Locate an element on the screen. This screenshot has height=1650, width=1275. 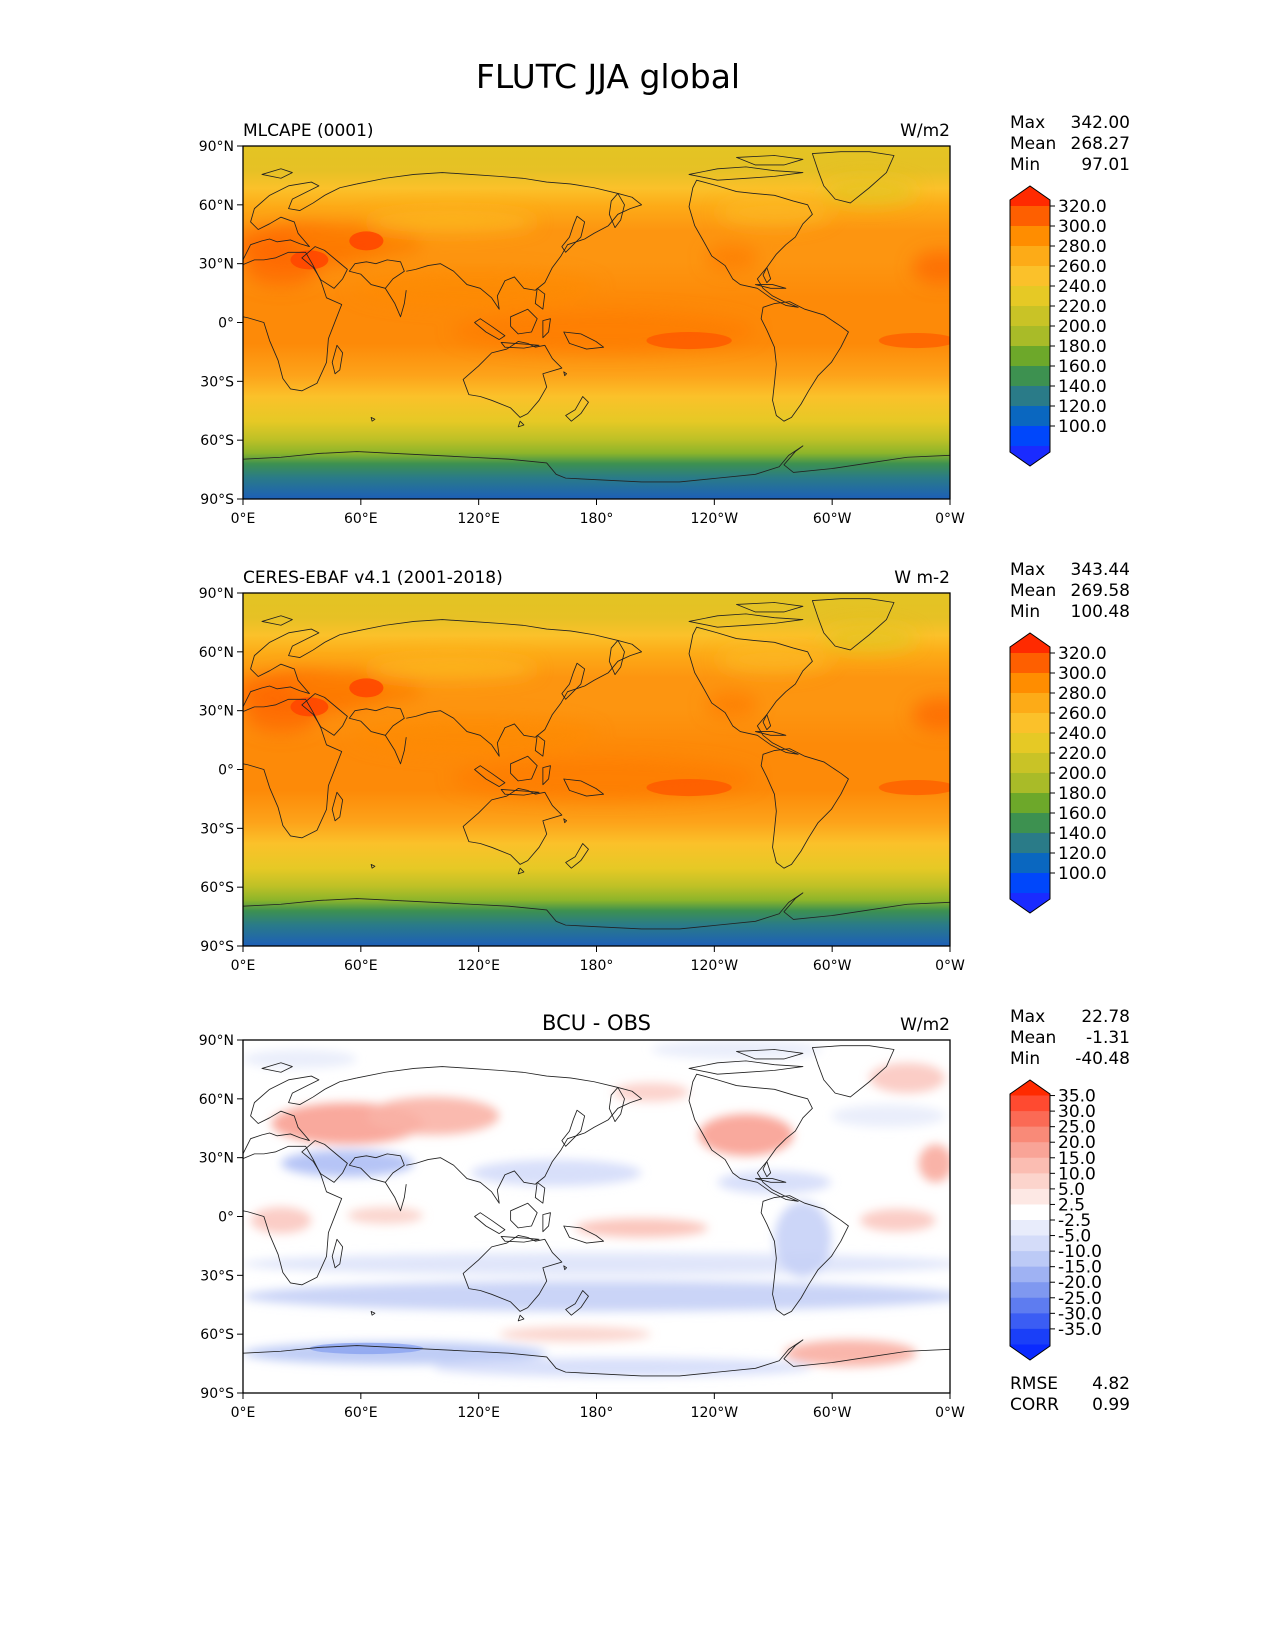
colorbar-tick-label: -10.0 is located at coordinates (1080, 1252).